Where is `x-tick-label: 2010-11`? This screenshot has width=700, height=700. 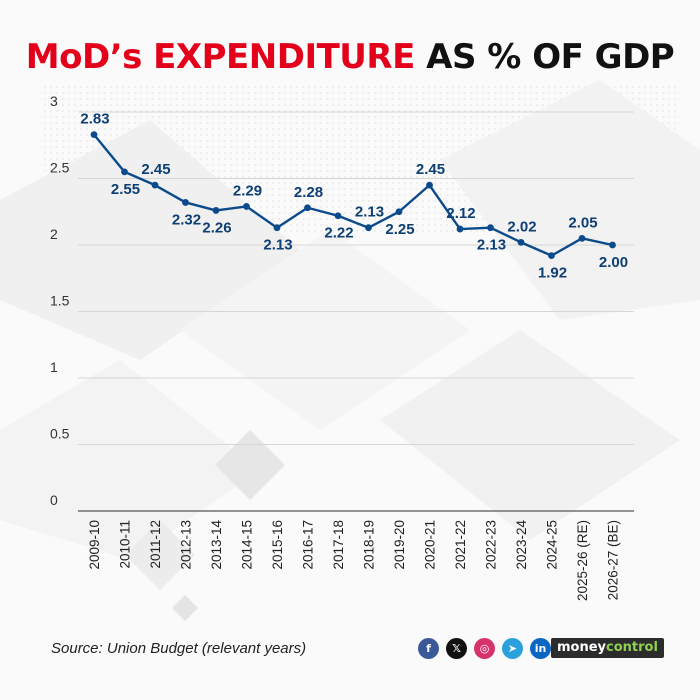
x-tick-label: 2010-11 is located at coordinates (125, 544).